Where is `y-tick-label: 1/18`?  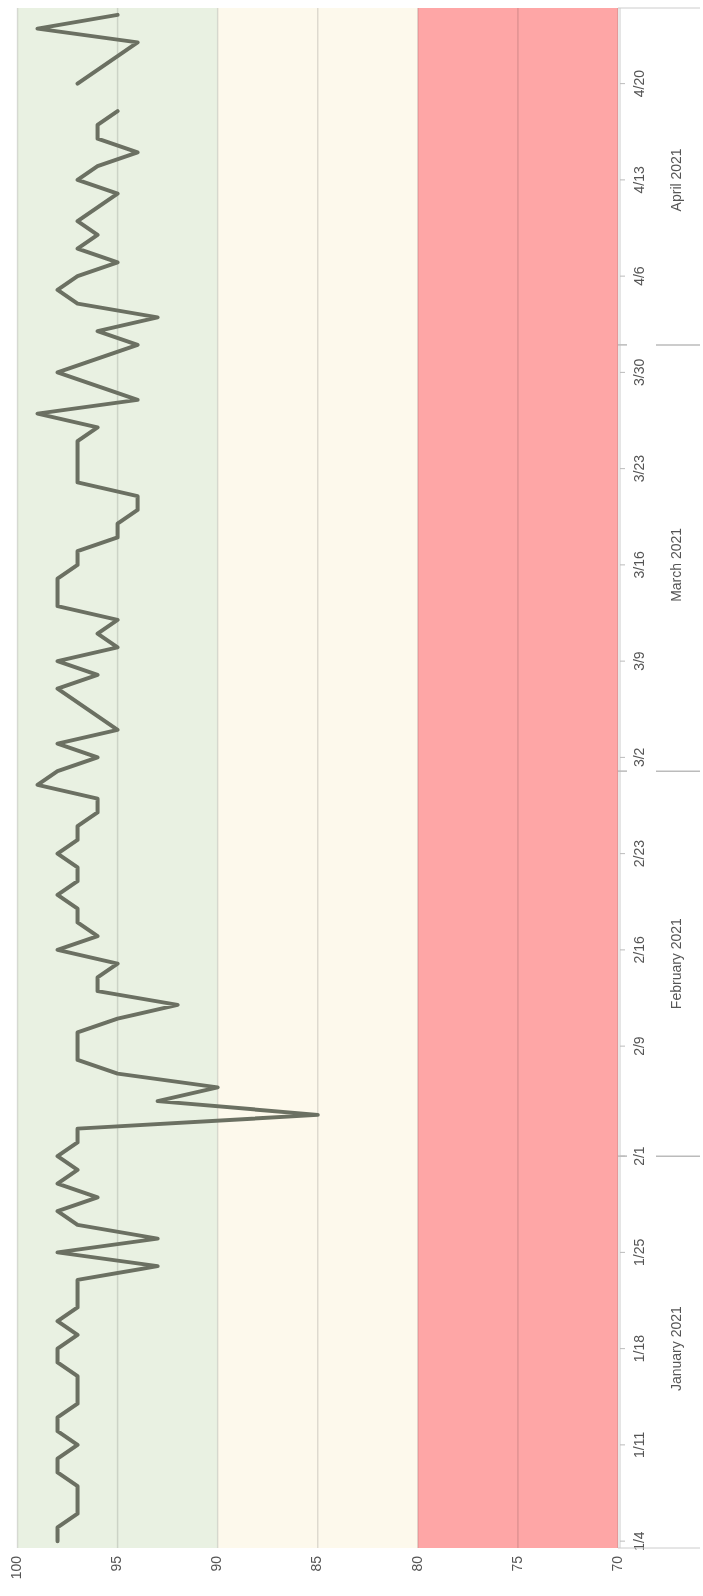
y-tick-label: 1/18 is located at coordinates (639, 1348).